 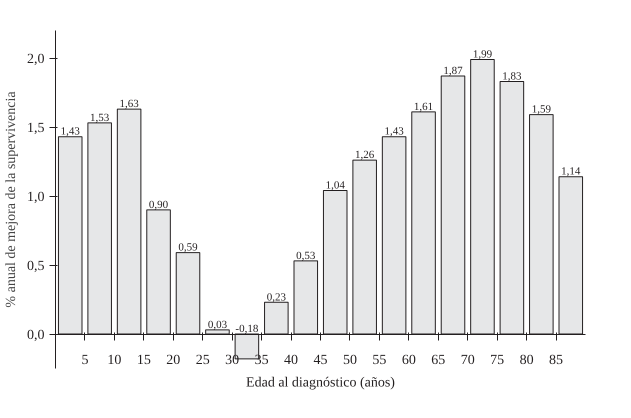 What do you see at coordinates (321, 360) in the screenshot?
I see `x-tick-label: 45` at bounding box center [321, 360].